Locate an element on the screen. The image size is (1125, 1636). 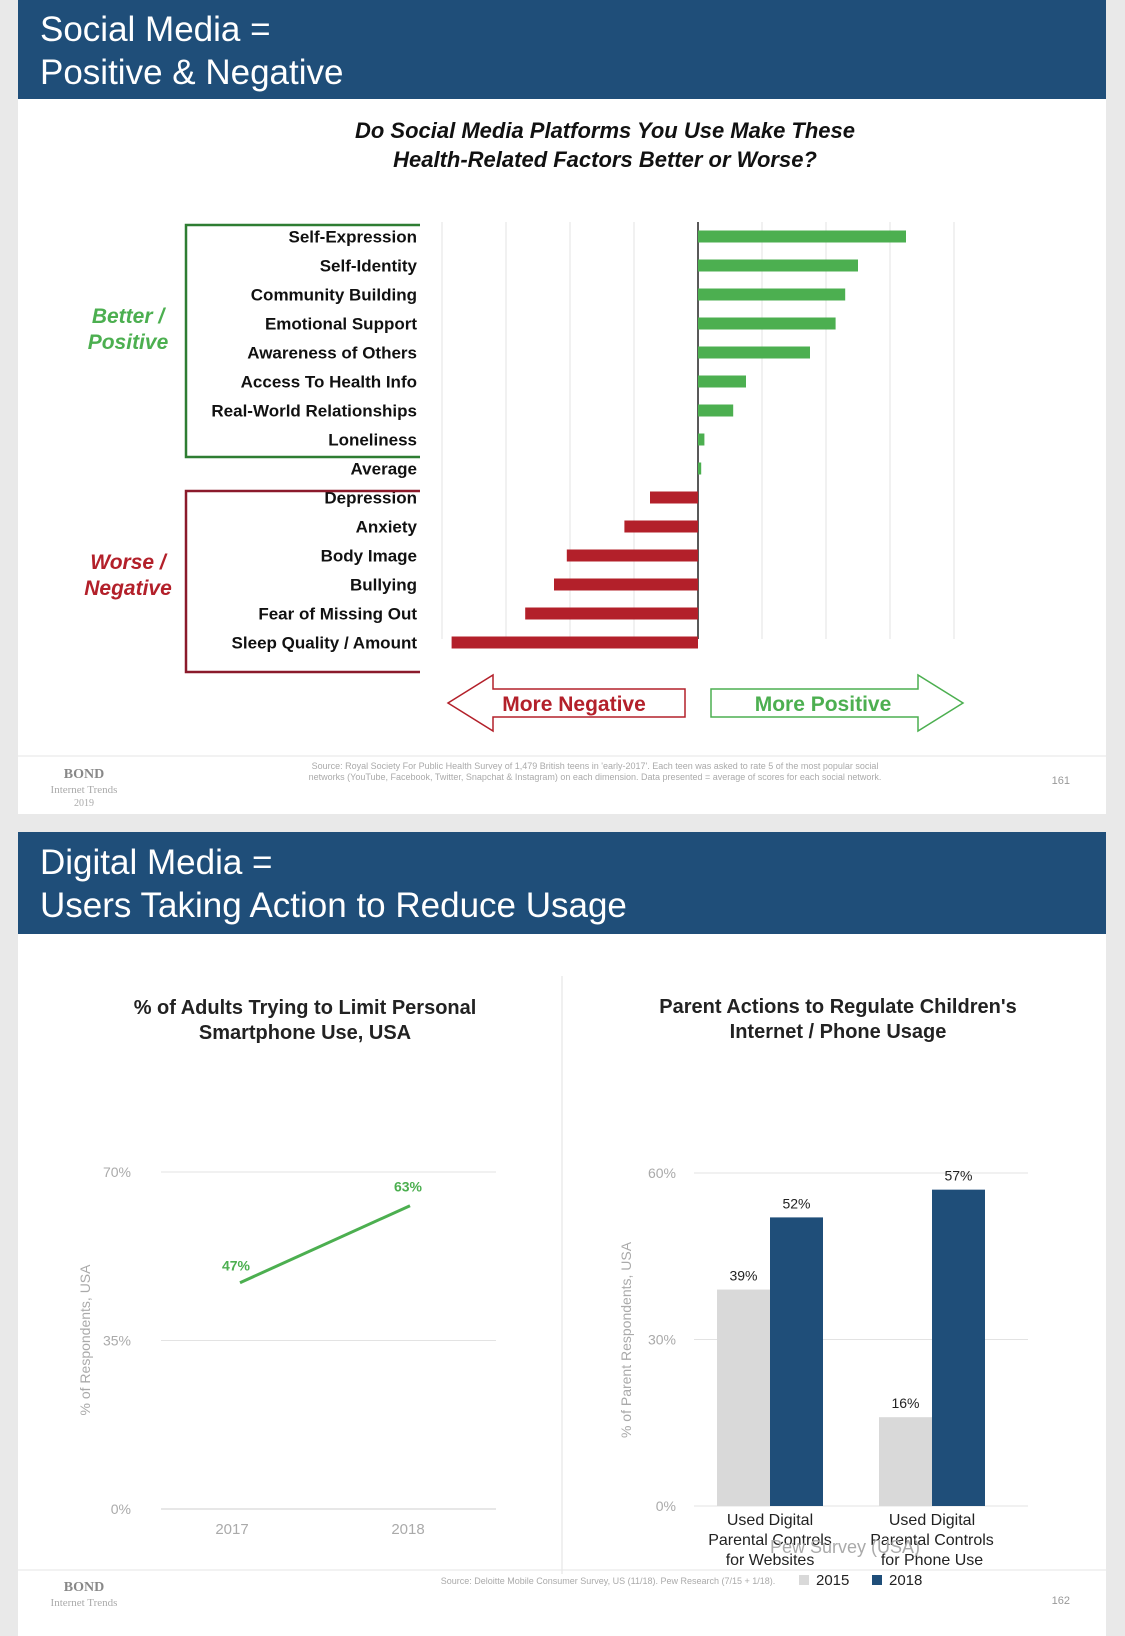
worse-negative-label-2: Negative is located at coordinates (128, 588).